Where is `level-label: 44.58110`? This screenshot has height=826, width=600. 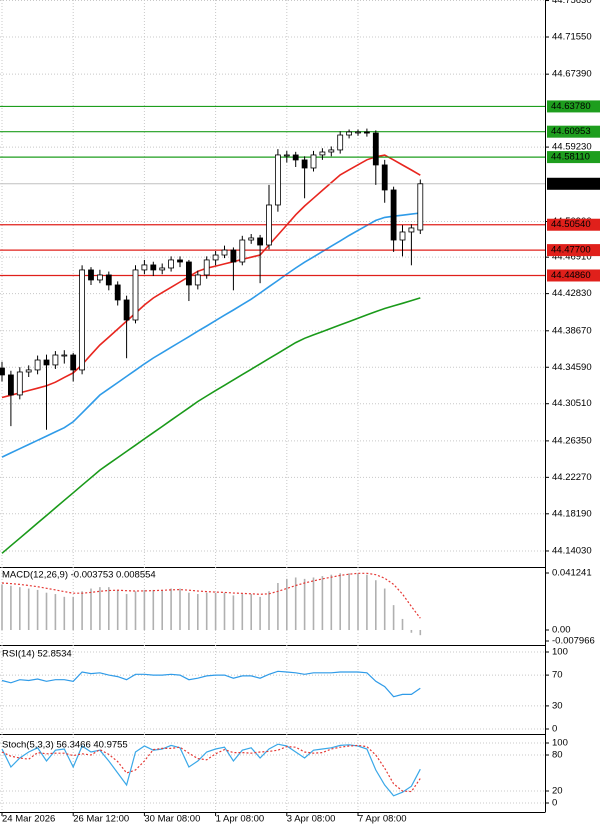 level-label: 44.58110 is located at coordinates (570, 157).